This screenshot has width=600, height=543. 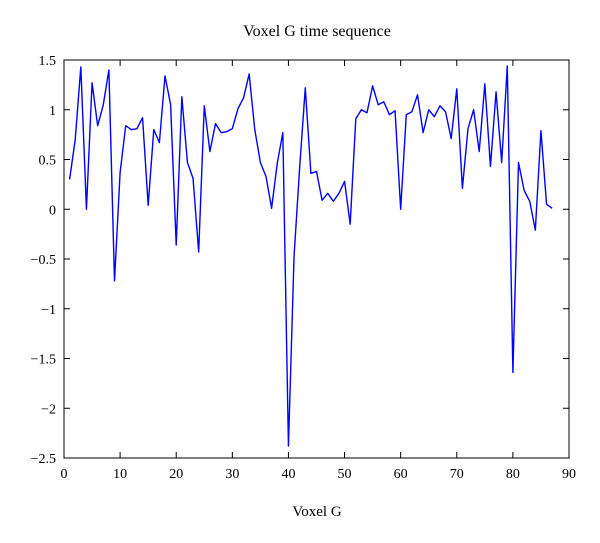 What do you see at coordinates (345, 474) in the screenshot?
I see `x-tick-label: 50` at bounding box center [345, 474].